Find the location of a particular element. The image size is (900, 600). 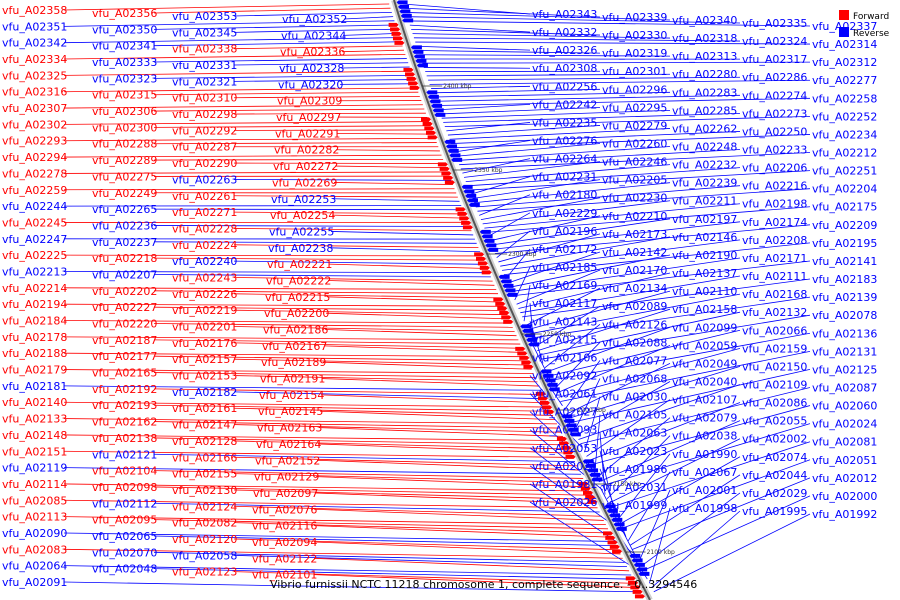

gene-label-left: vfu_A02227 is located at coordinates (124, 307).